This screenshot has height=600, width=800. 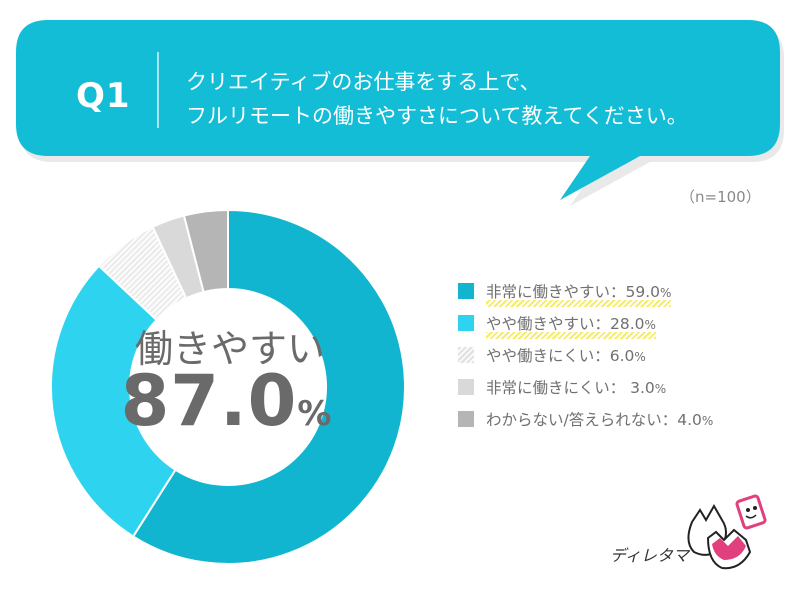 I want to click on legend-label: やや働きやすい：, so click(x=548, y=324).